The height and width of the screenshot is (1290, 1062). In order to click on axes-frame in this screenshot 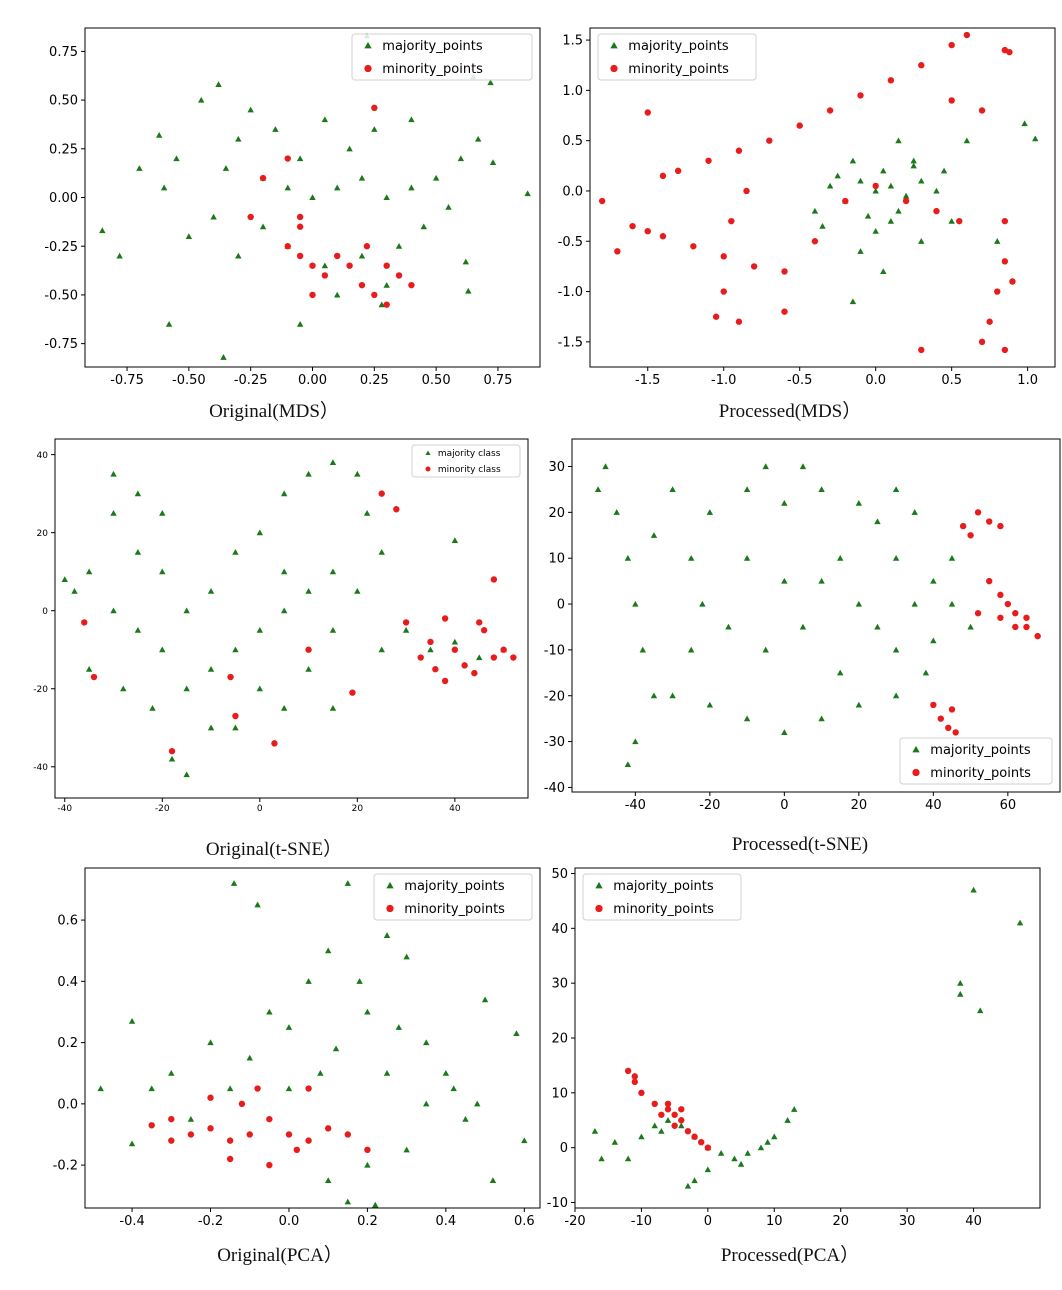, I will do `click(807, 1038)`.